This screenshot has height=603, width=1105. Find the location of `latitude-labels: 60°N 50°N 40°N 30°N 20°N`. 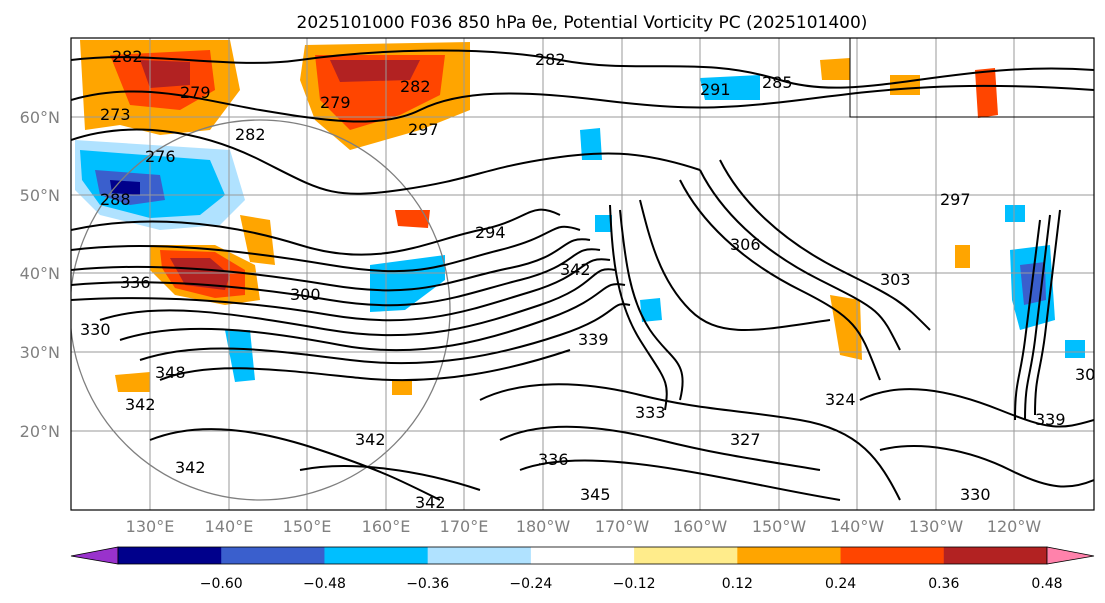

latitude-labels: 60°N 50°N 40°N 30°N 20°N is located at coordinates (40, 274).